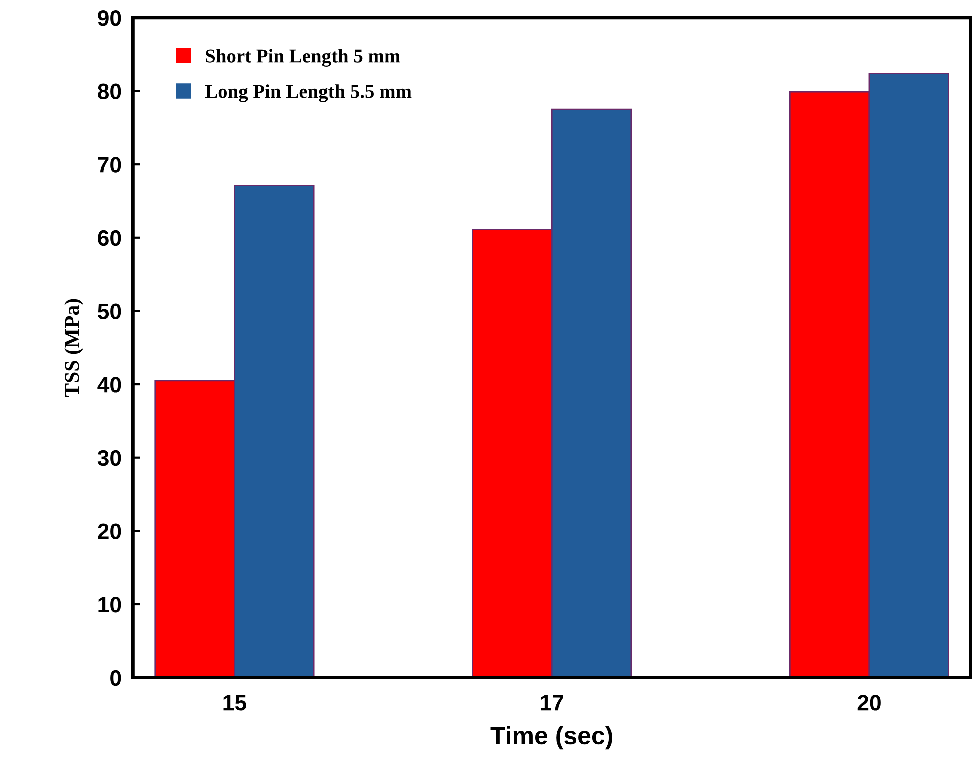 Image resolution: width=972 pixels, height=780 pixels. Describe the element at coordinates (110, 605) in the screenshot. I see `y-tick-label: 10` at that location.